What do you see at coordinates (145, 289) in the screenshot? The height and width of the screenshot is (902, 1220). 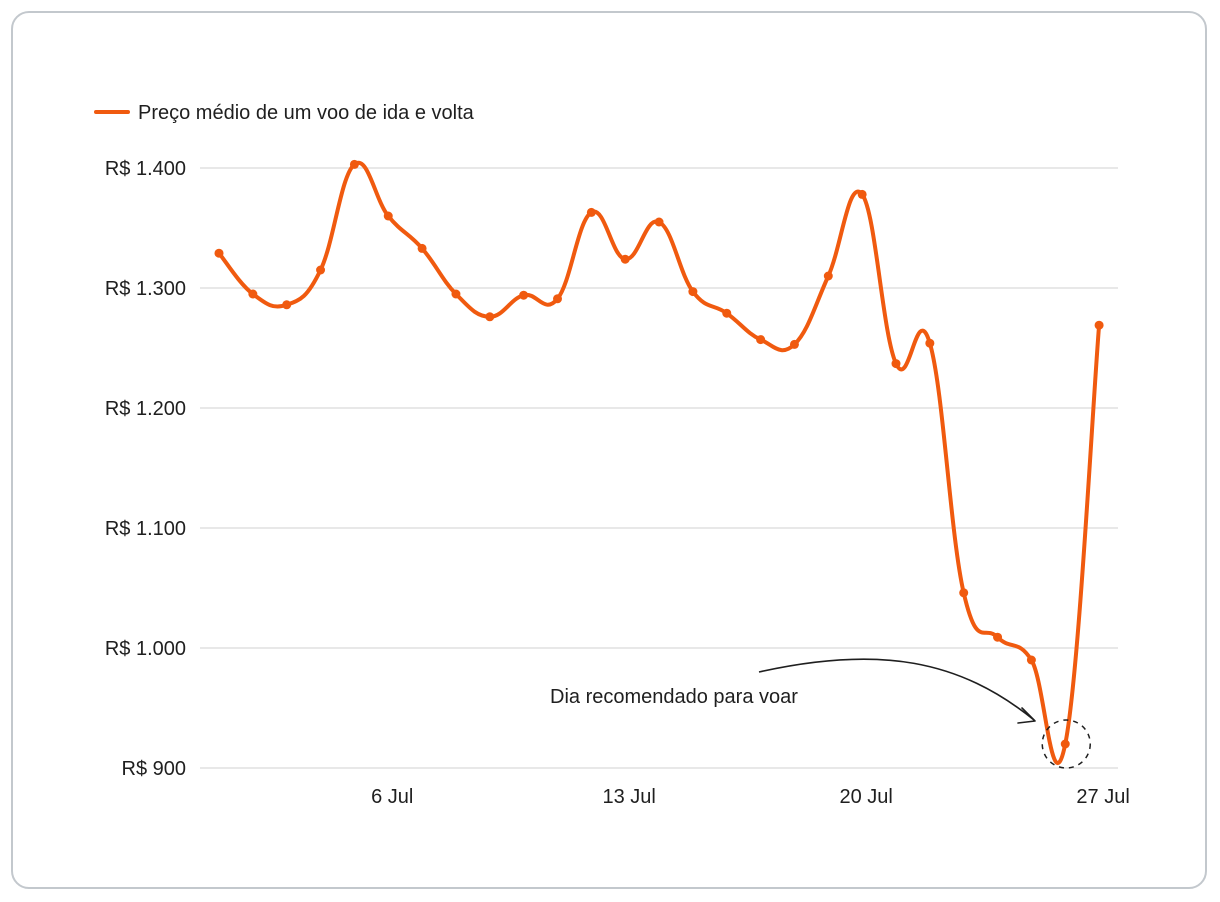 I see `y-tick-label: R$ 1.300` at bounding box center [145, 289].